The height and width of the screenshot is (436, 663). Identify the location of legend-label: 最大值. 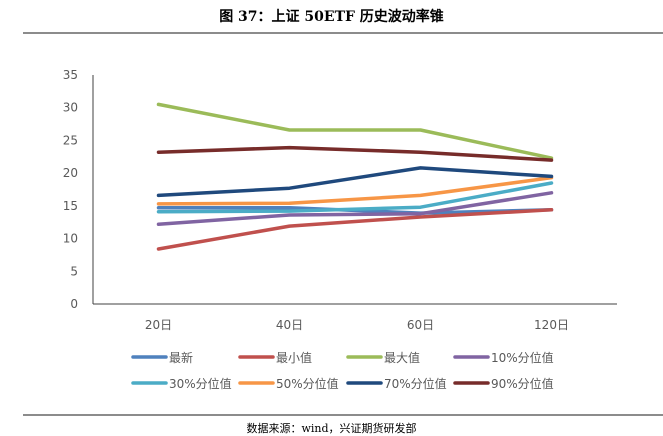
(402, 357).